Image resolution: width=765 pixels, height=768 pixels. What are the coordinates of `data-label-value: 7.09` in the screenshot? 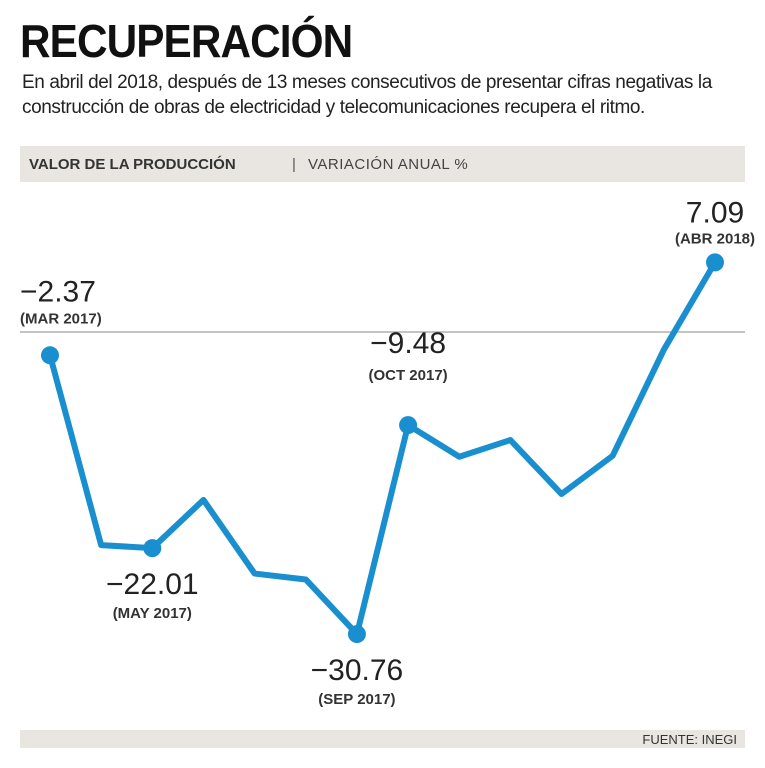 It's located at (715, 212).